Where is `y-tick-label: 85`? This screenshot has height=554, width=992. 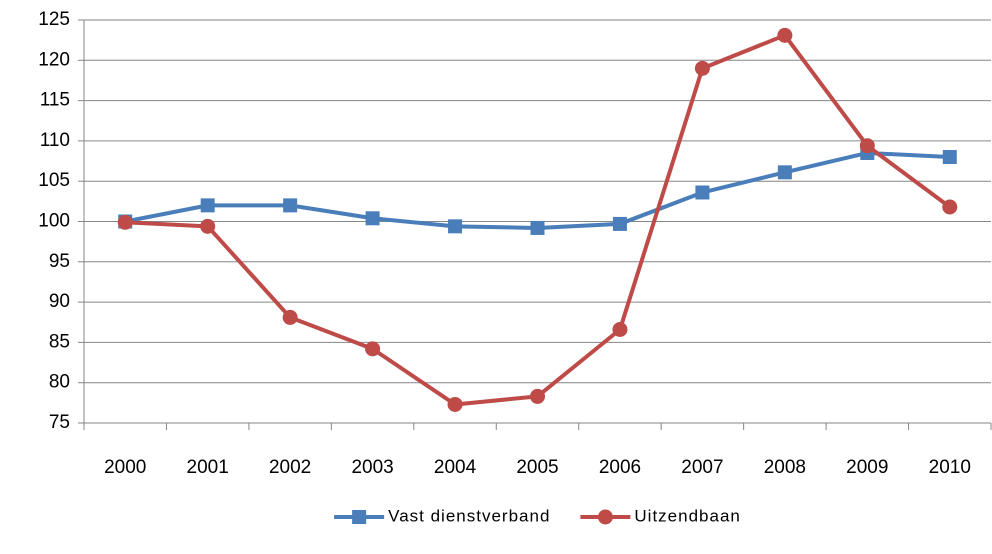
y-tick-label: 85 is located at coordinates (59, 341).